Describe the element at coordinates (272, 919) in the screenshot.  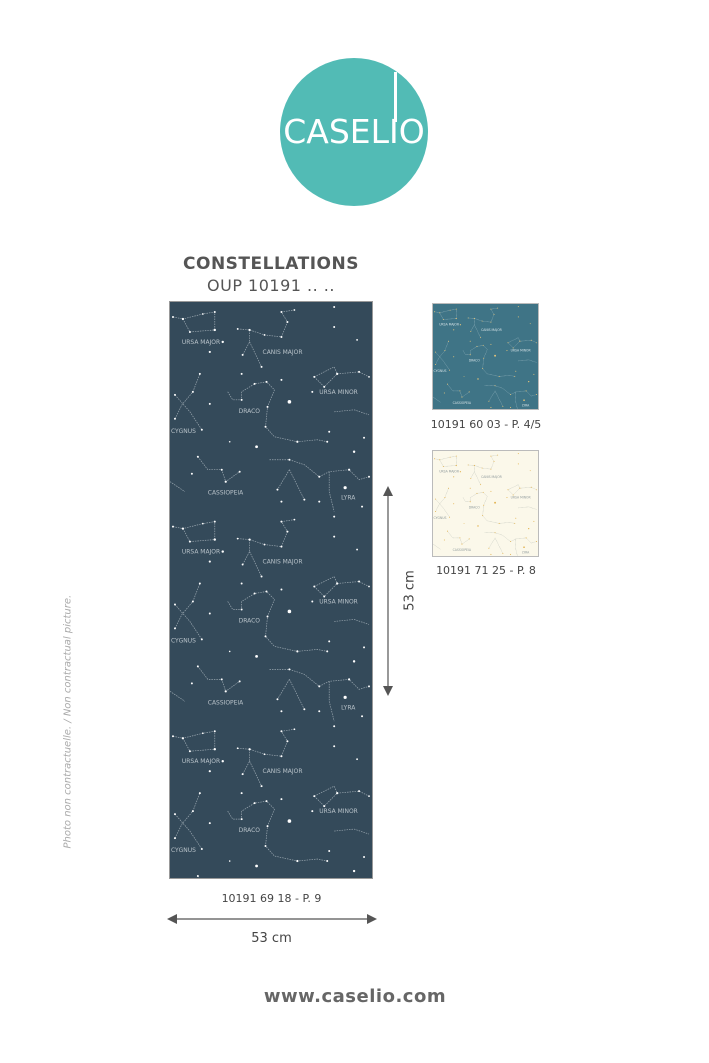
I see `width-arrow` at that location.